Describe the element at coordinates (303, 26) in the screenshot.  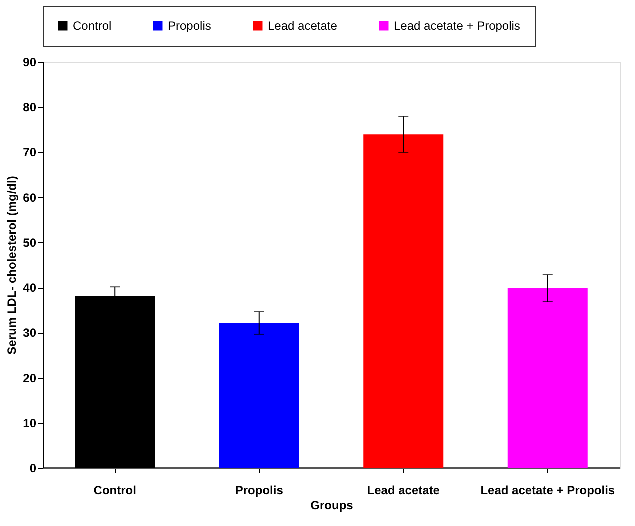
I see `legend-label: Lead acetate` at that location.